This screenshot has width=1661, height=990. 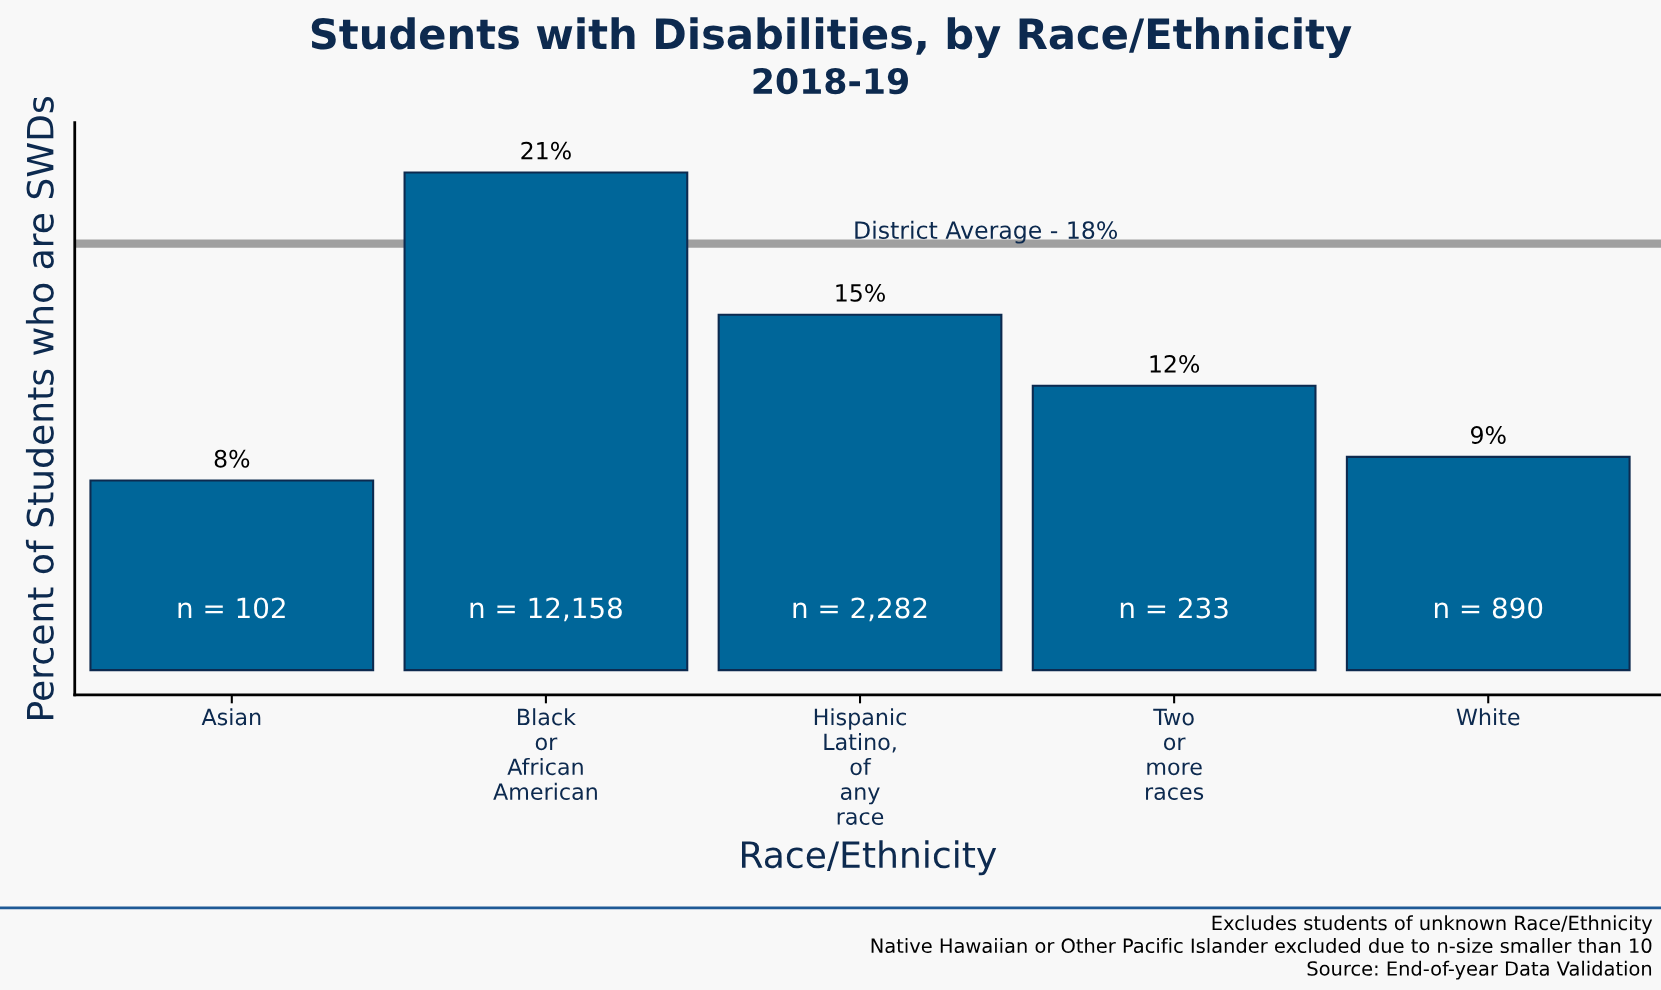 What do you see at coordinates (860, 766) in the screenshot?
I see `x-tick-label: Hispanic Latino, of any race` at bounding box center [860, 766].